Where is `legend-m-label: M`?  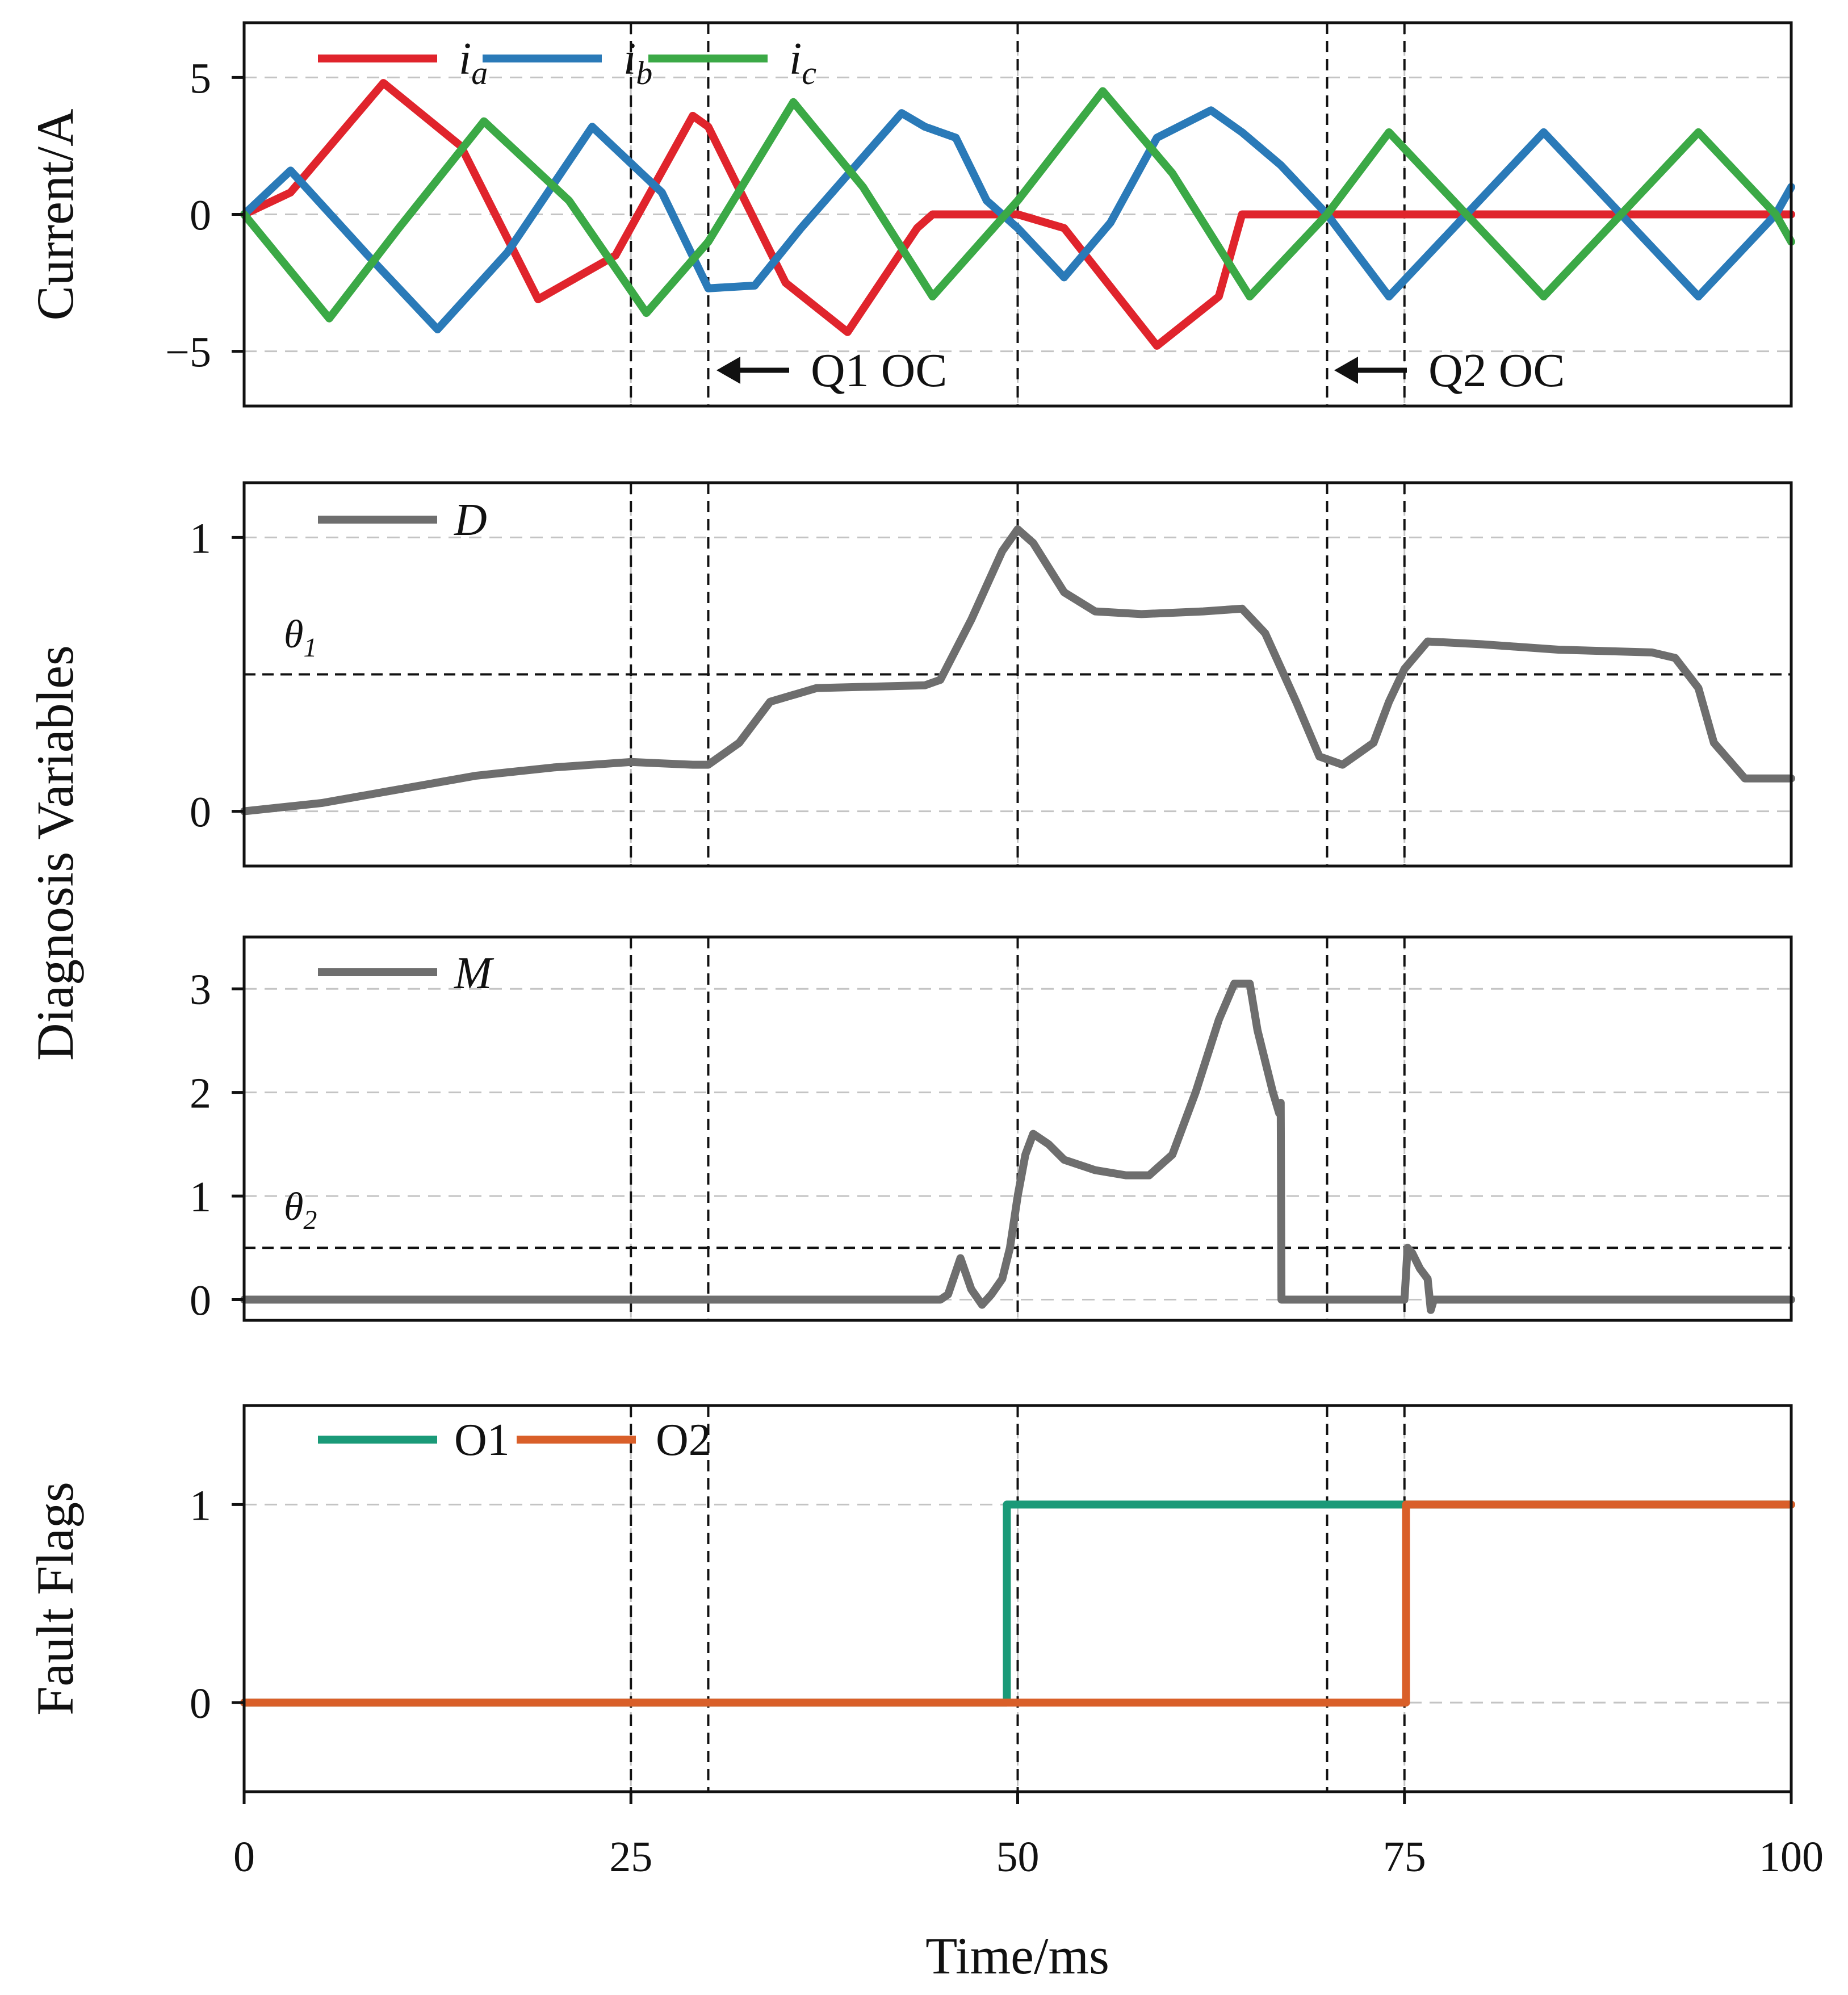 legend-m-label: M is located at coordinates (475, 973).